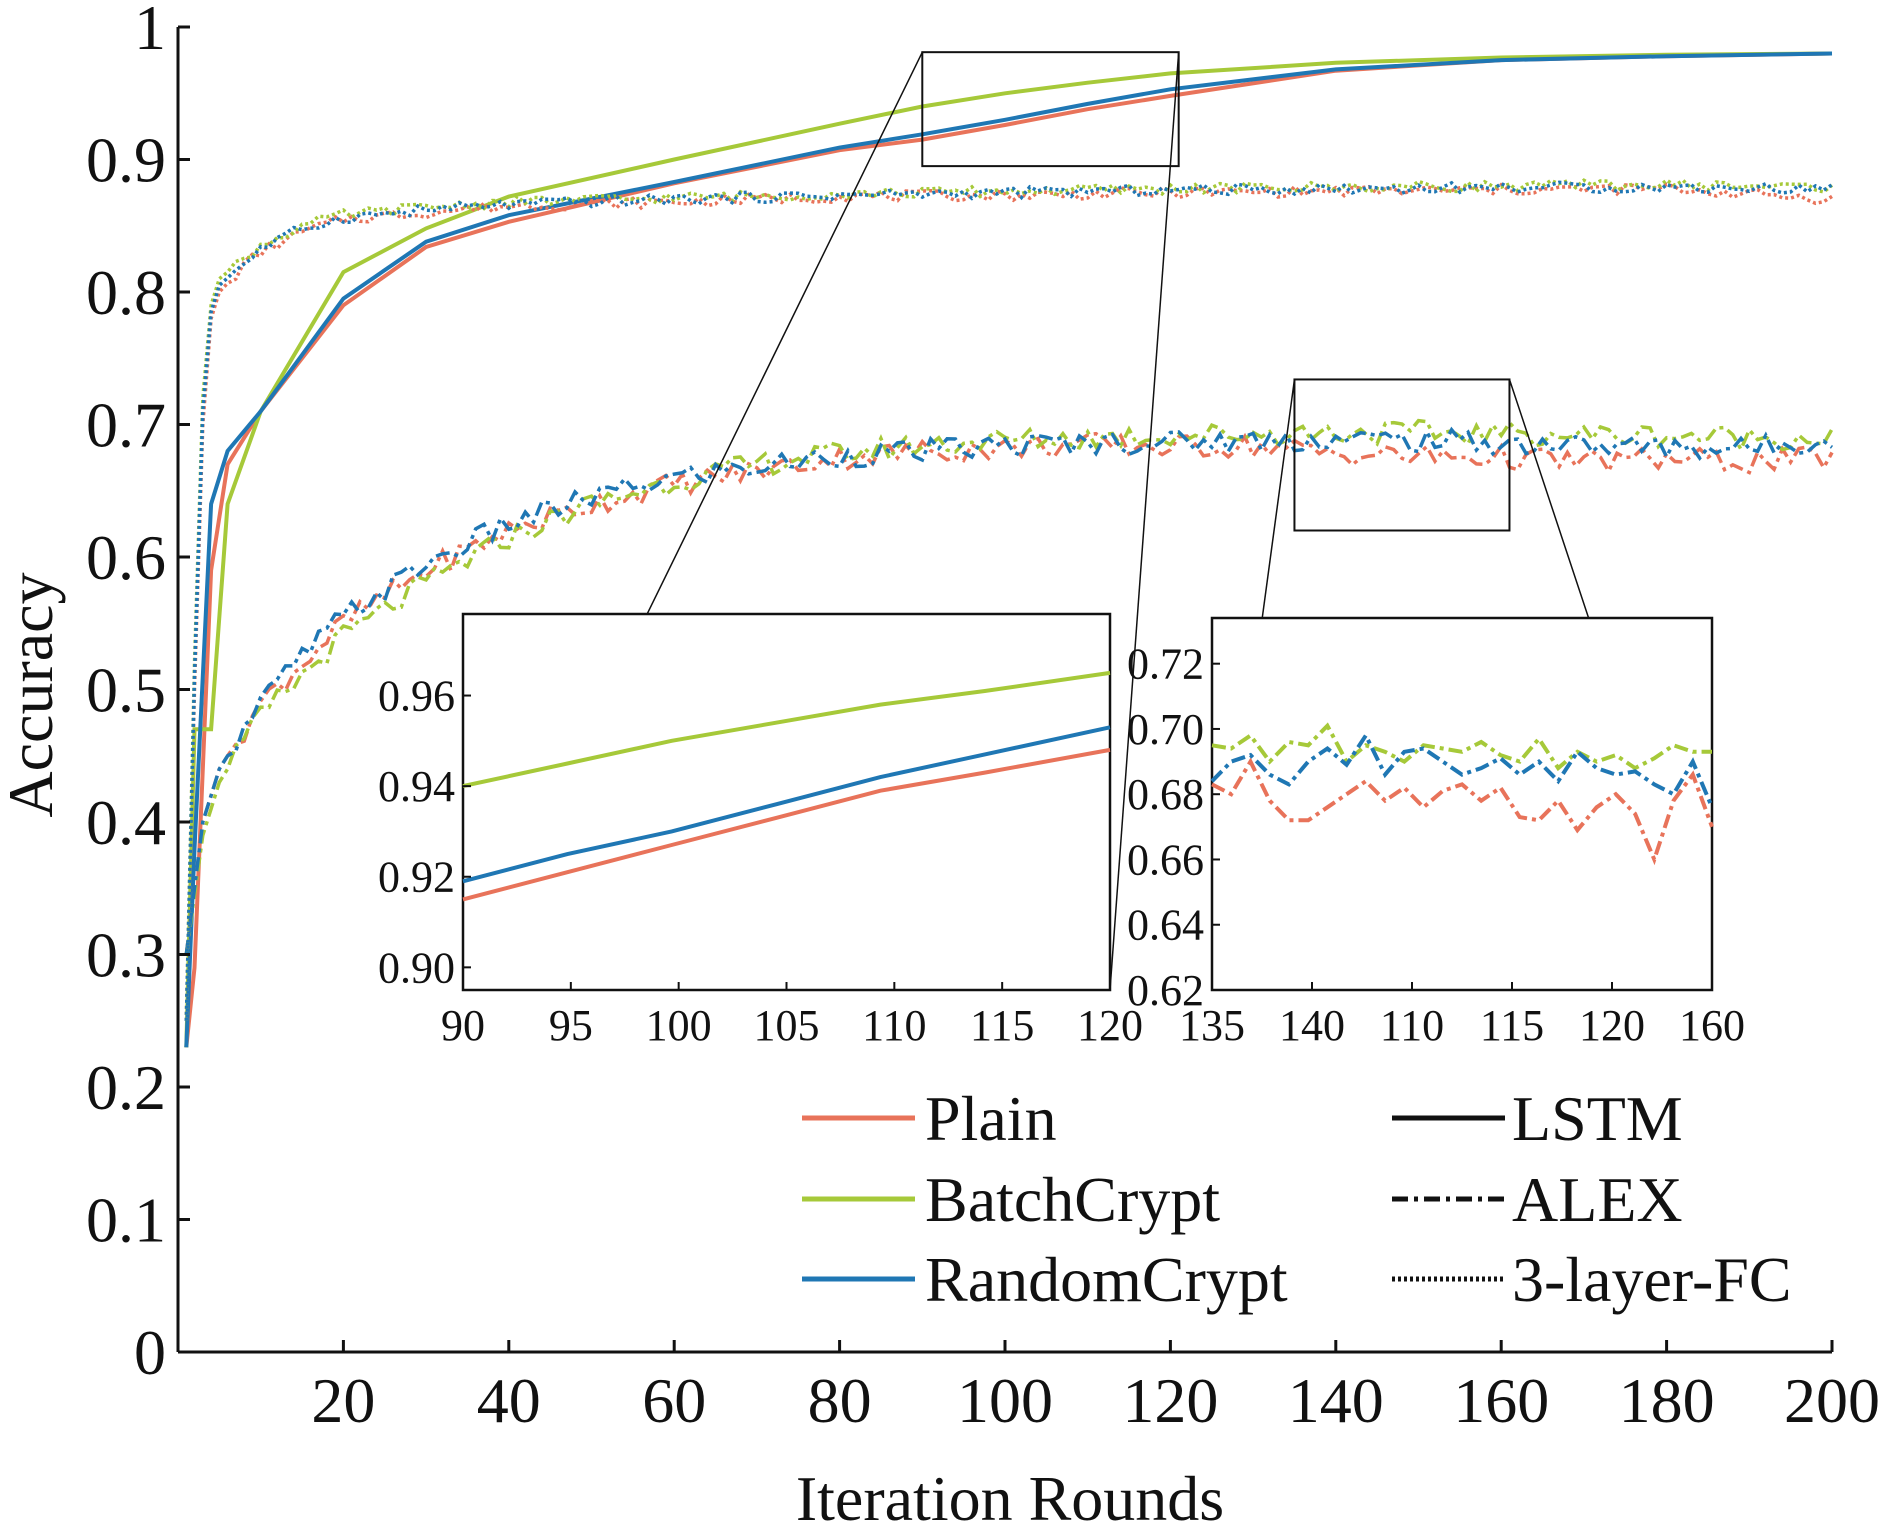 The width and height of the screenshot is (1890, 1534). What do you see at coordinates (1165, 729) in the screenshot?
I see `inset-alex-y-tick-label: 0.70` at bounding box center [1165, 729].